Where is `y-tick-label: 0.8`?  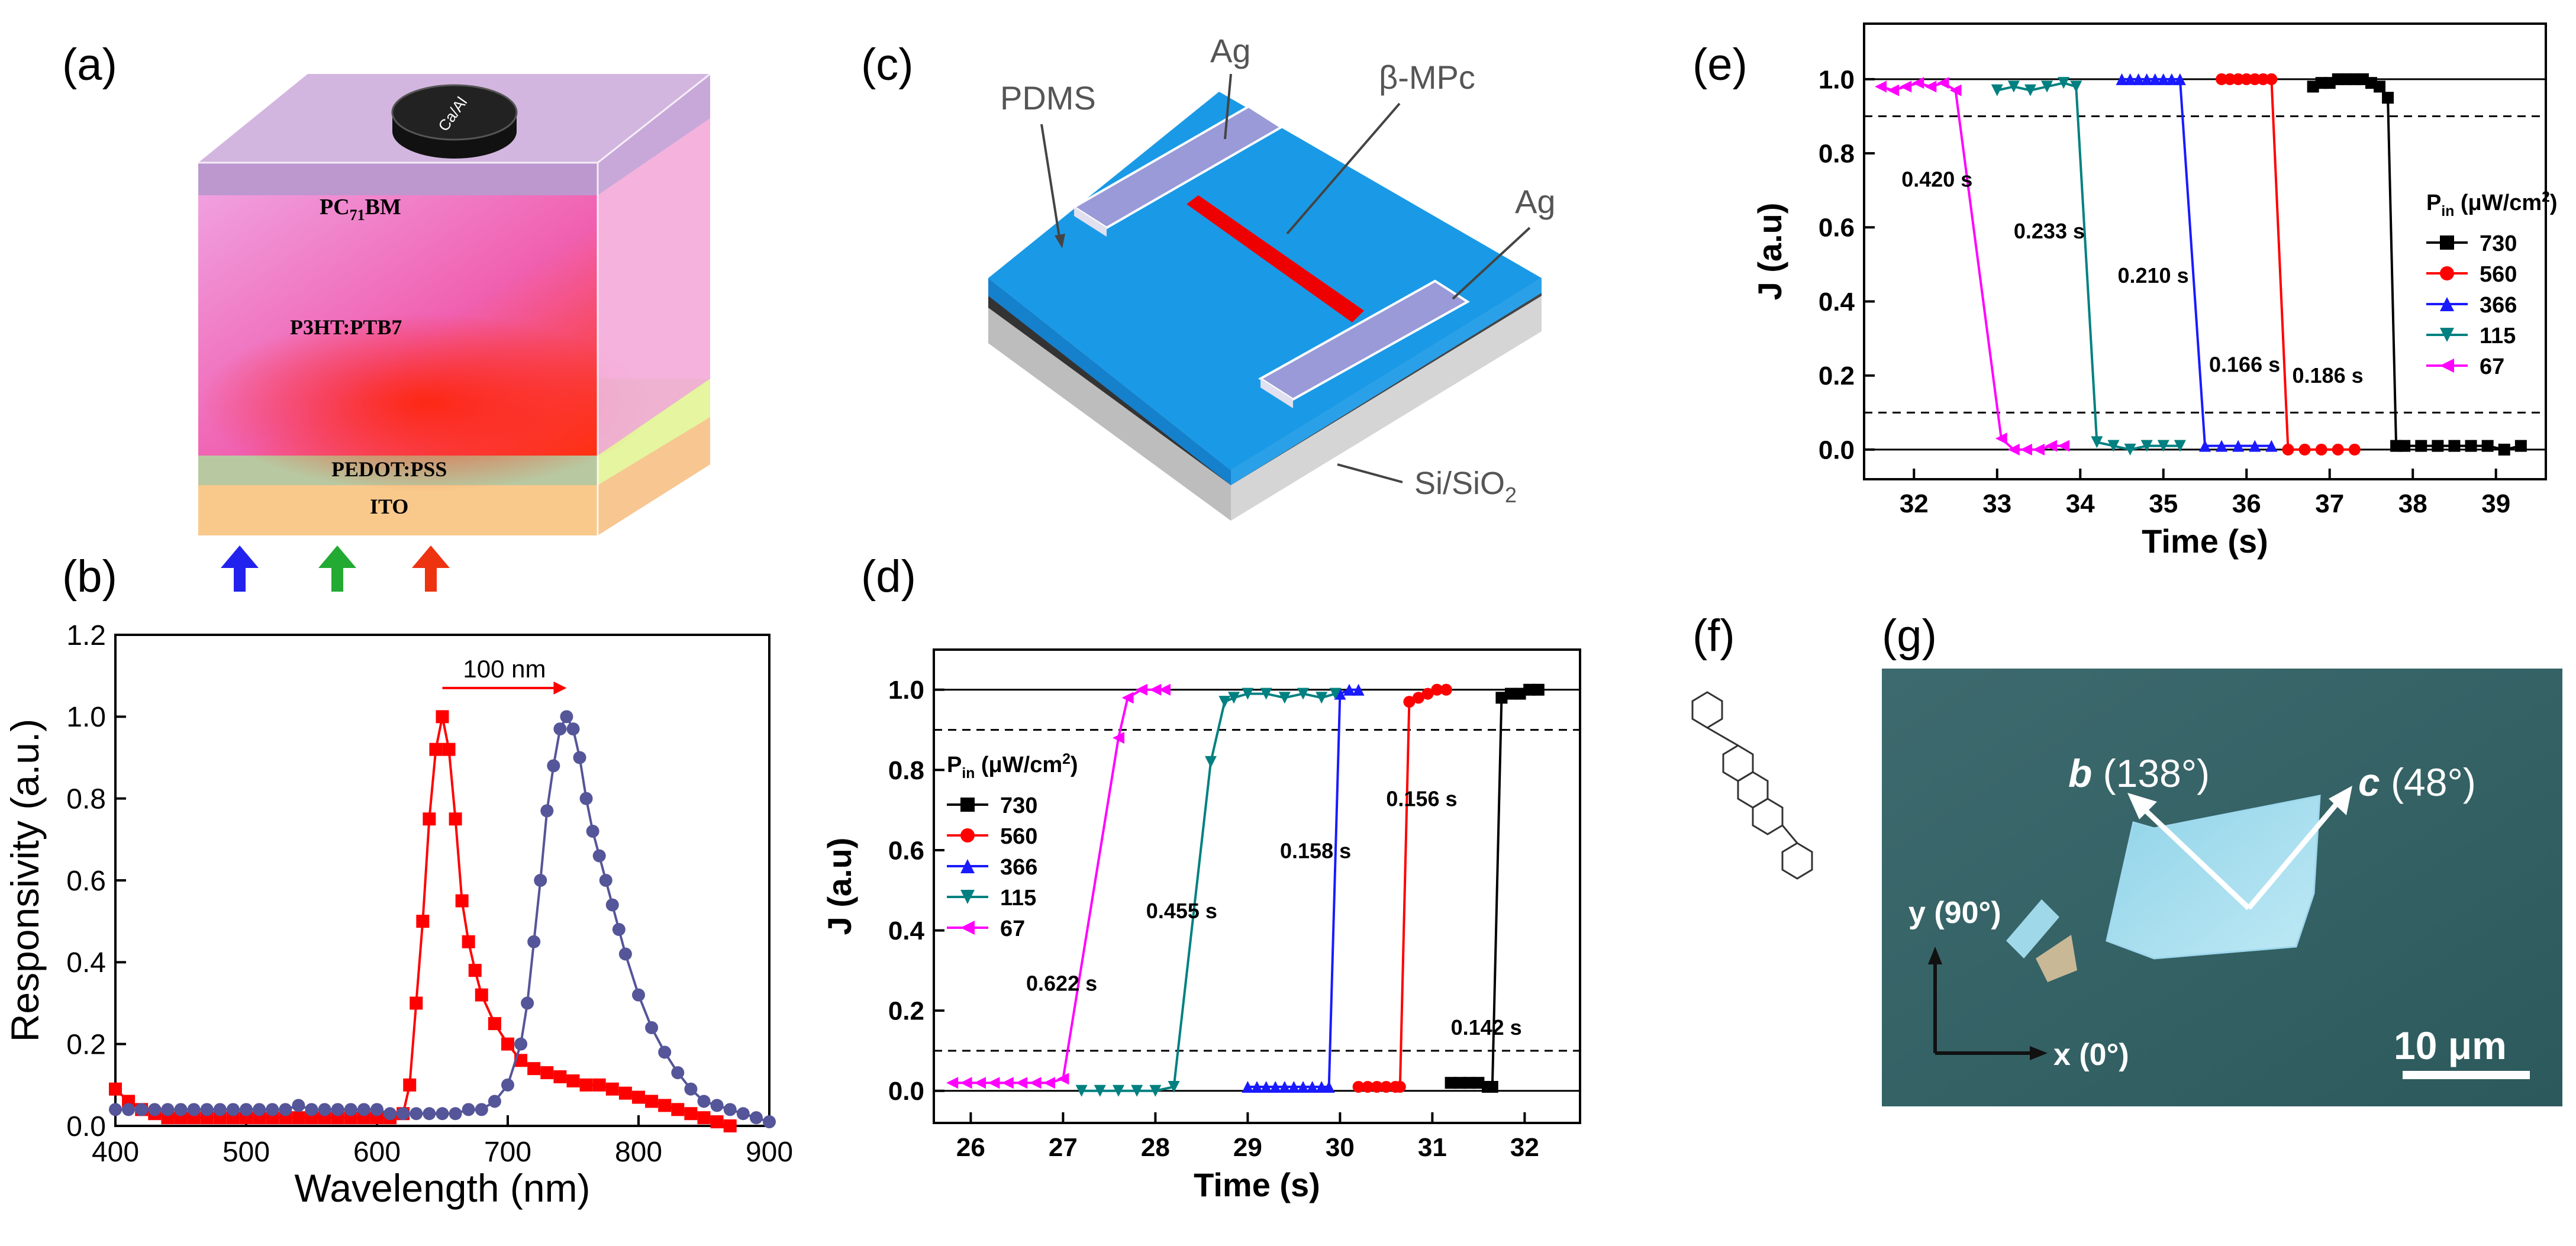
y-tick-label: 0.8 is located at coordinates (1837, 154).